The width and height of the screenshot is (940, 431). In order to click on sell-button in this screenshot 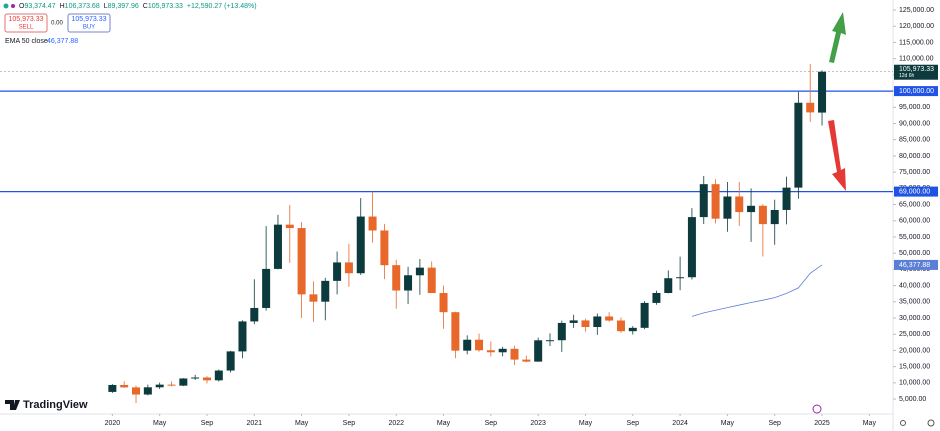, I will do `click(26, 23)`.